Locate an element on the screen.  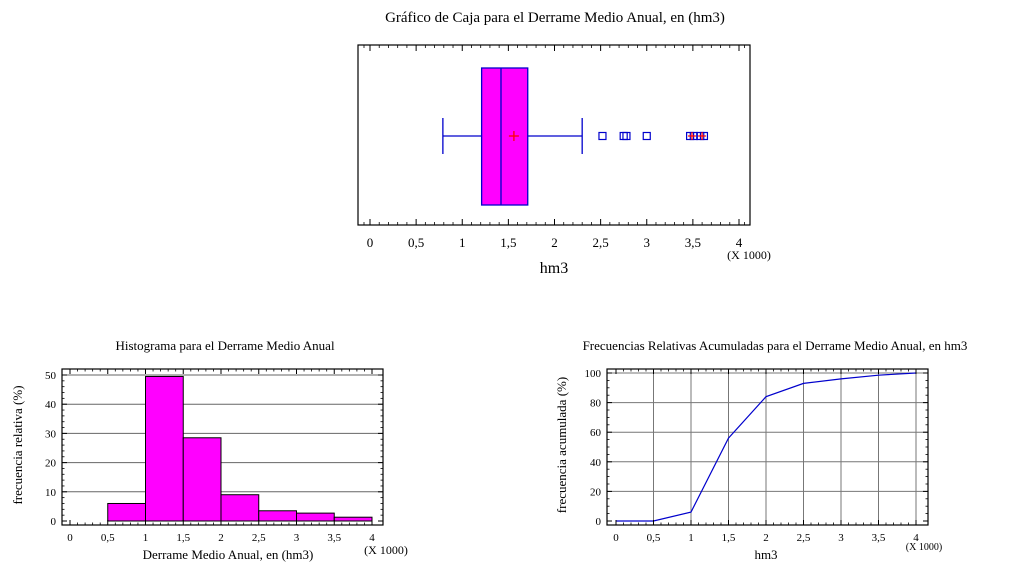
histogram-x-tick-label: 0,5 is located at coordinates (108, 538).